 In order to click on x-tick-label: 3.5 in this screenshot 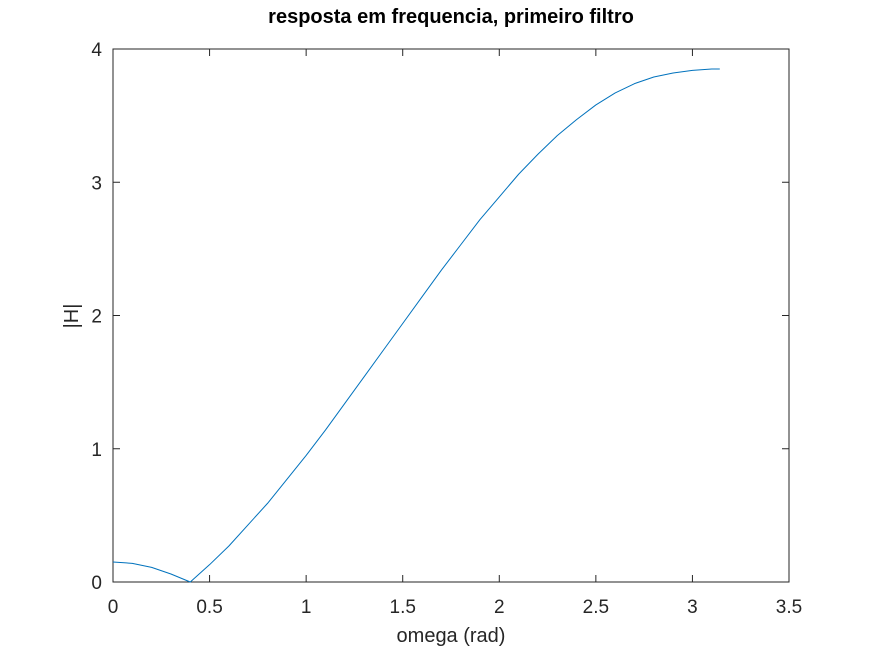, I will do `click(789, 607)`.